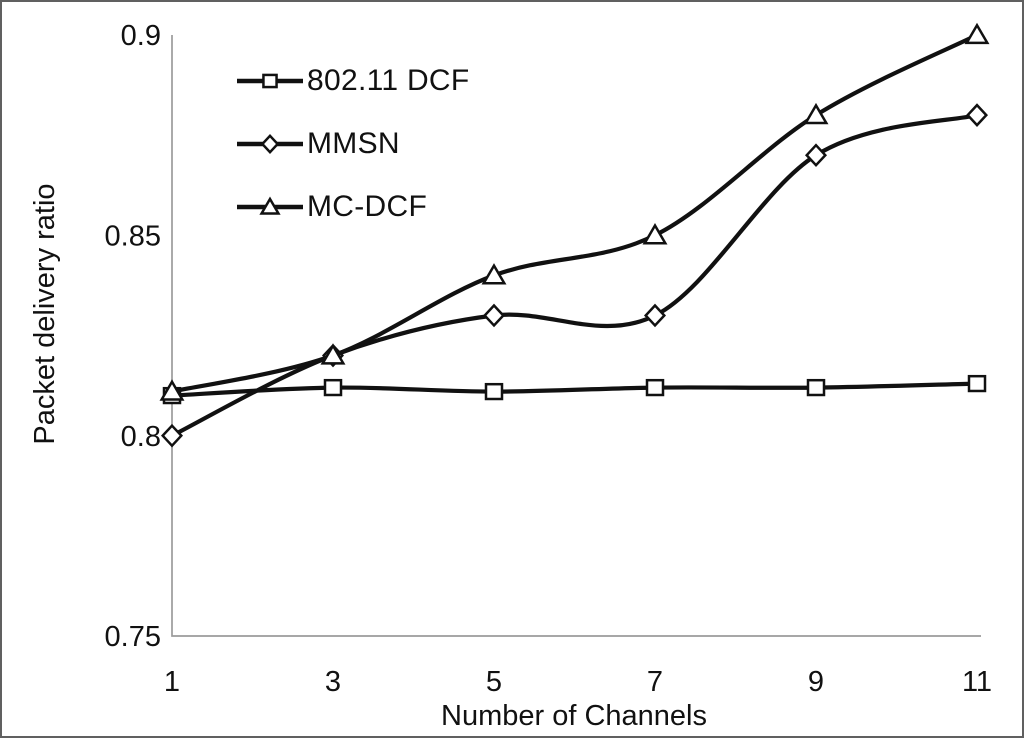 The image size is (1024, 738). What do you see at coordinates (655, 234) in the screenshot?
I see `data-point-mc-dcf-x7` at bounding box center [655, 234].